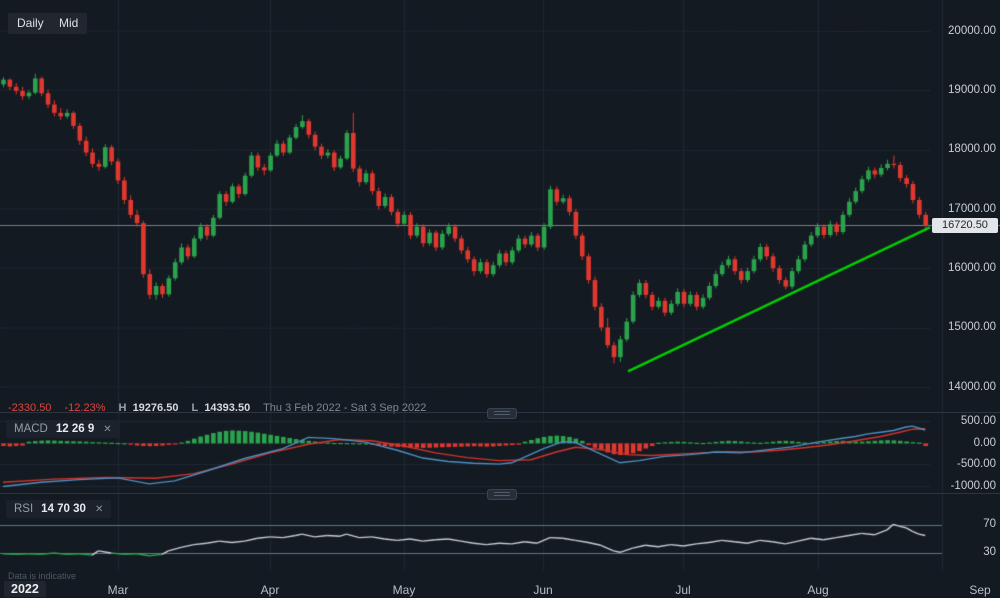  I want to click on high-value: 19276.50, so click(155, 408).